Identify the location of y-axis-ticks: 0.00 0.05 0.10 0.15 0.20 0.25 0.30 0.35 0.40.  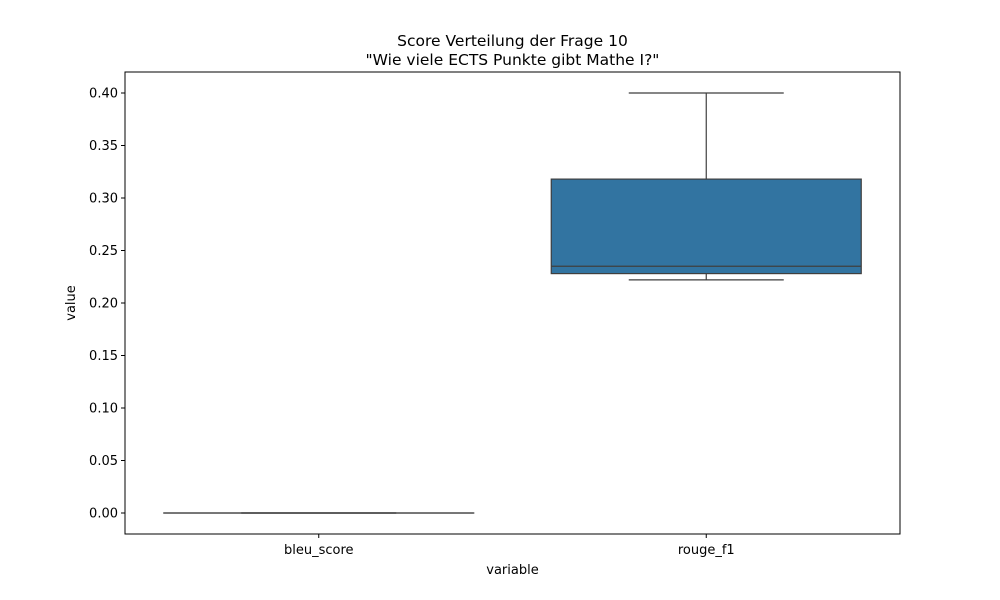
(107, 304).